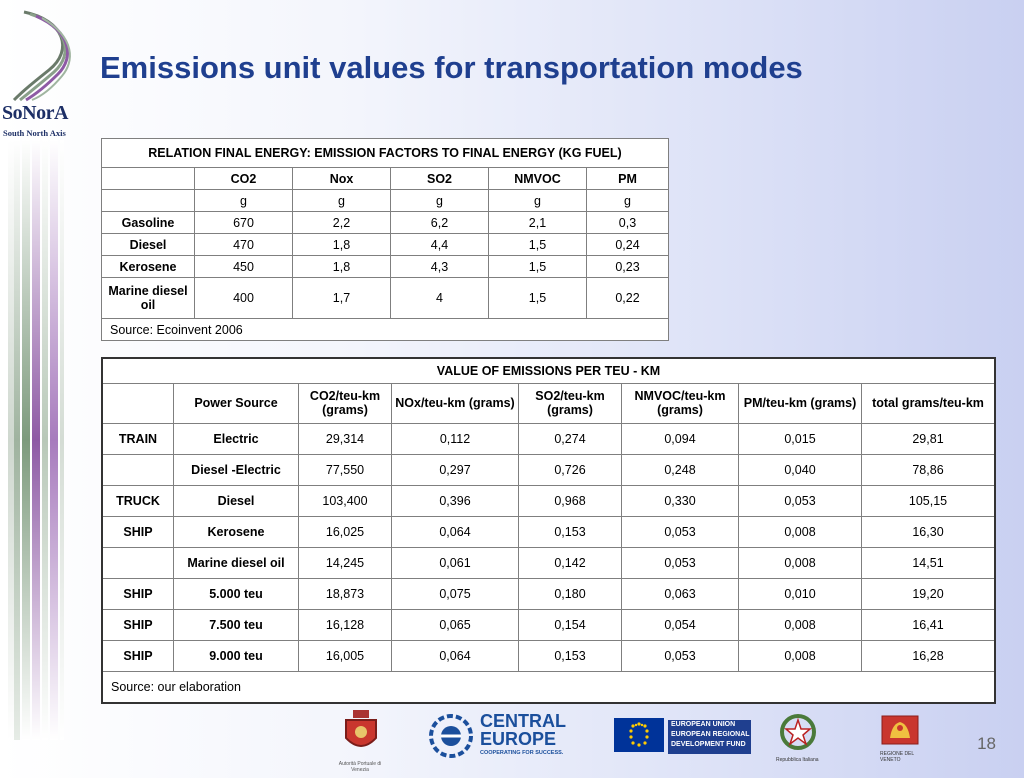  What do you see at coordinates (361, 728) in the screenshot?
I see `crest-icon` at bounding box center [361, 728].